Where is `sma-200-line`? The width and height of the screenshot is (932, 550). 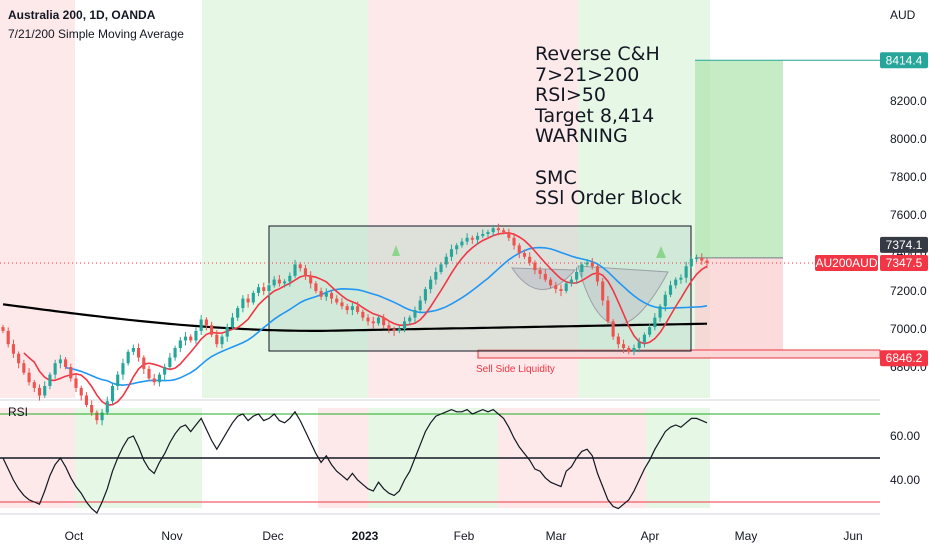
sma-200-line is located at coordinates (355, 317).